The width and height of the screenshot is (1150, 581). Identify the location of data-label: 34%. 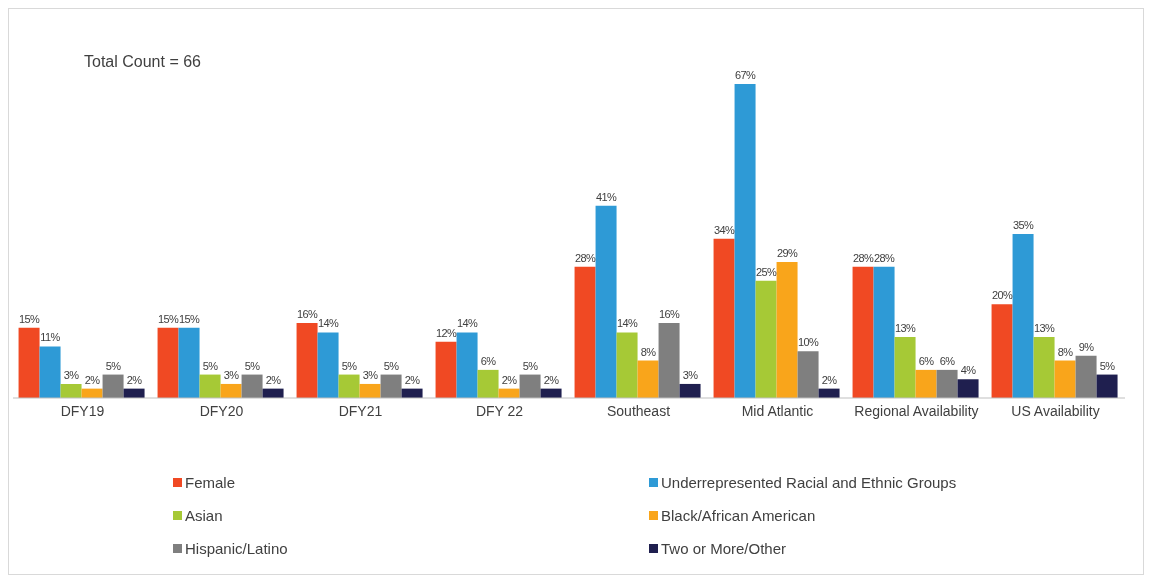
(724, 229).